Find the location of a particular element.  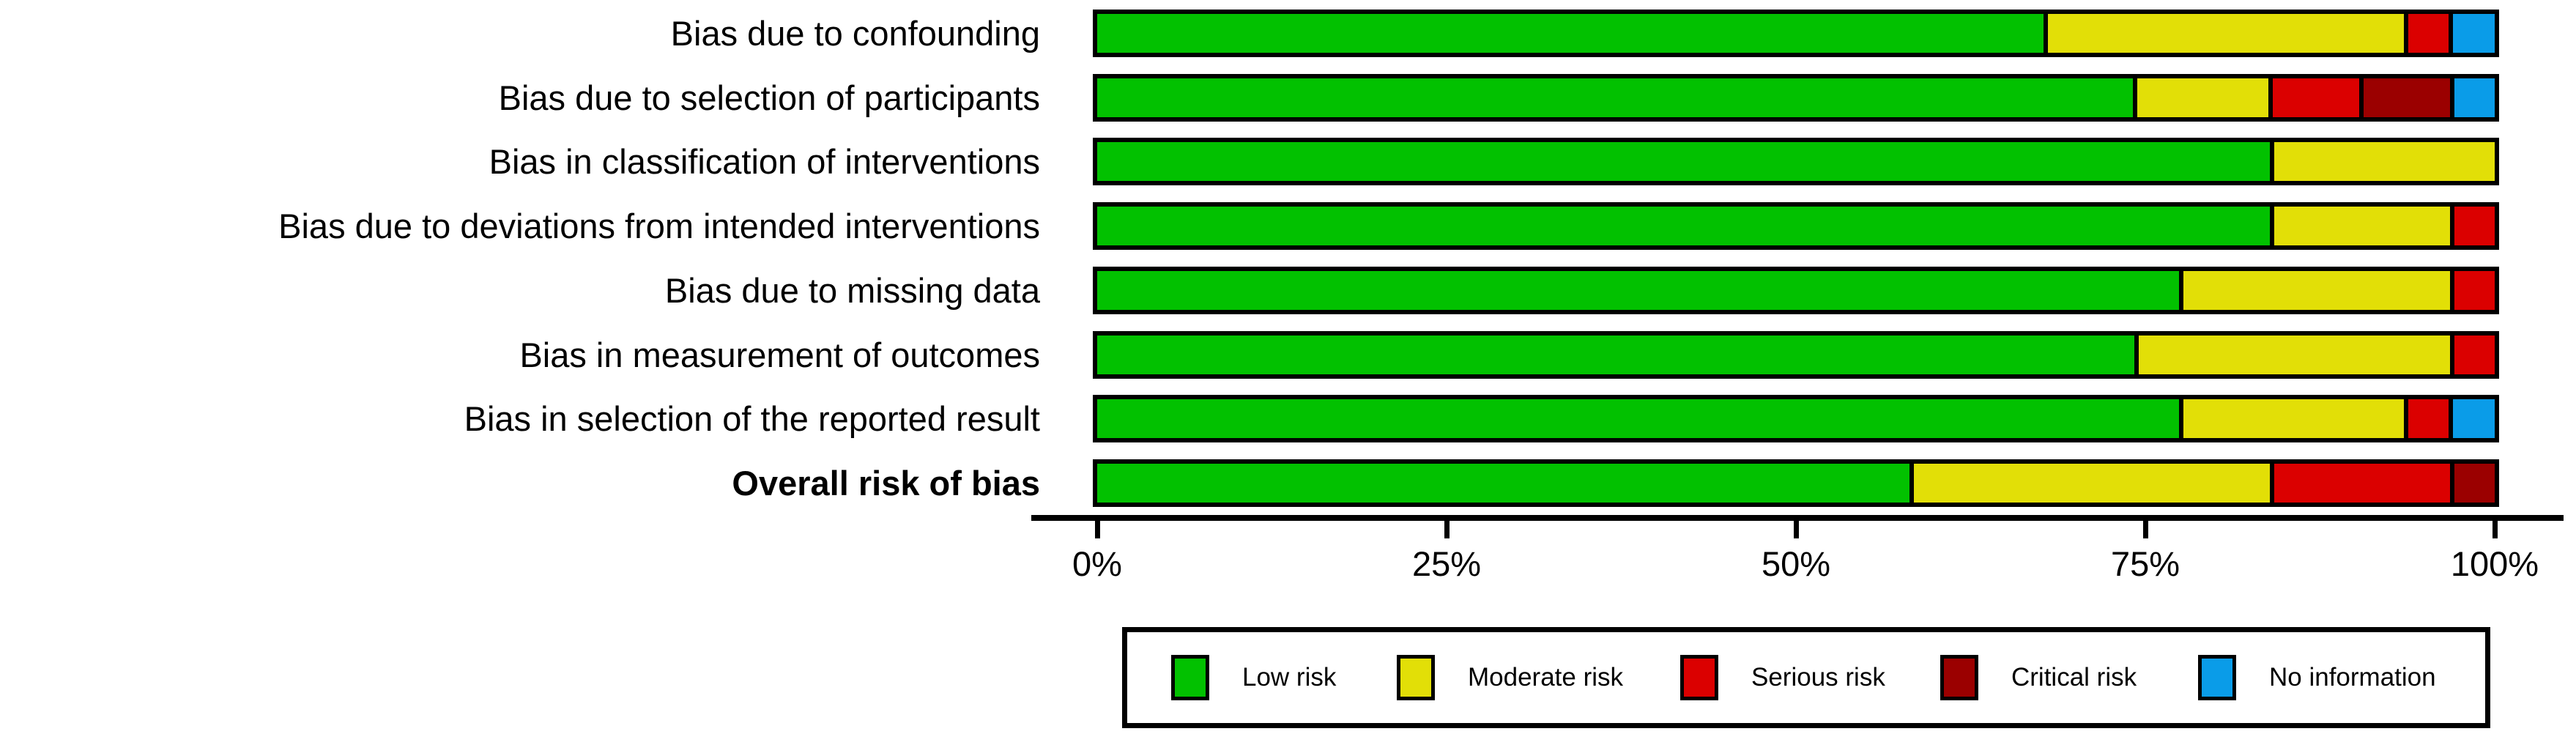

axis-tick-label: 50% is located at coordinates (1796, 563).